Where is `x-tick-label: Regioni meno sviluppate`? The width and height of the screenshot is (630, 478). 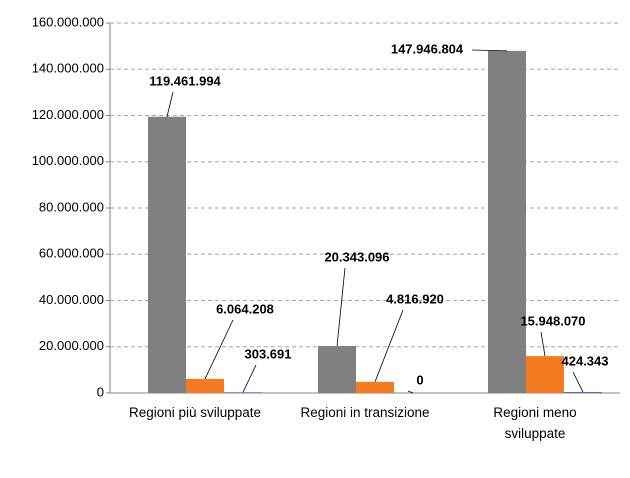
x-tick-label: Regioni meno sviluppate is located at coordinates (535, 423).